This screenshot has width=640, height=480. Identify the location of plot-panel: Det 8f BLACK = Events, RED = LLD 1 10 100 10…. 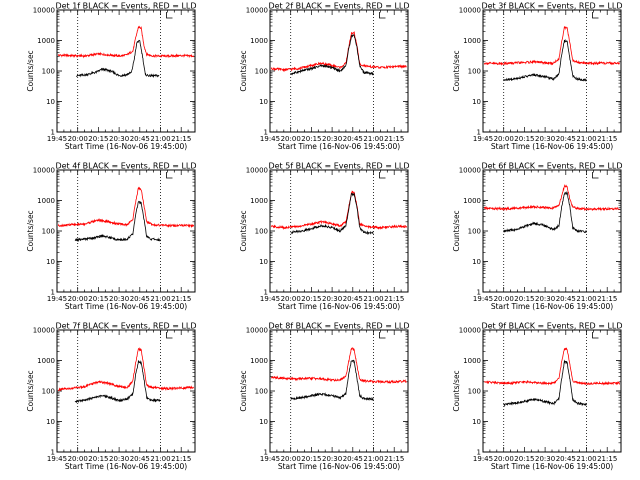
(324, 397).